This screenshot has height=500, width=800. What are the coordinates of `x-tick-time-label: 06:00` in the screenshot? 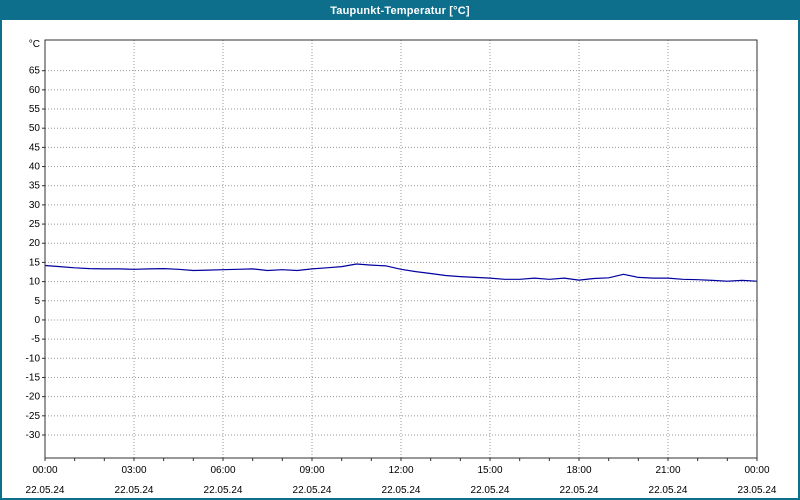 It's located at (222, 470).